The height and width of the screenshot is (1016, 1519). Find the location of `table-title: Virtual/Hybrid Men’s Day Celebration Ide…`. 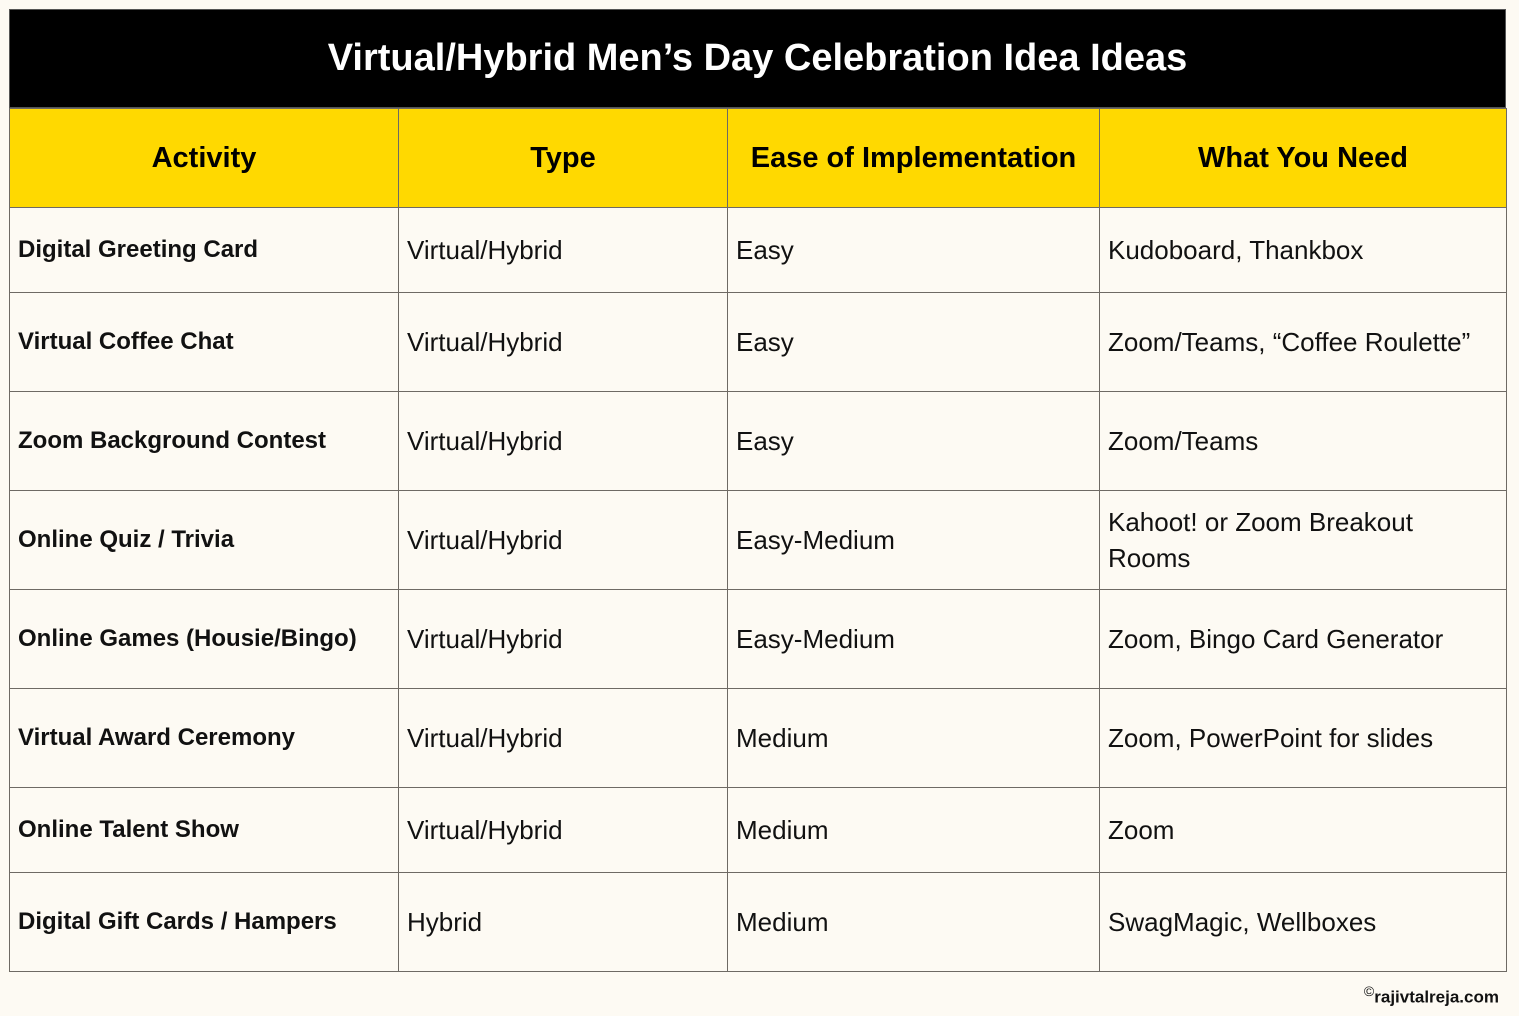

table-title: Virtual/Hybrid Men’s Day Celebration Ide… is located at coordinates (757, 58).